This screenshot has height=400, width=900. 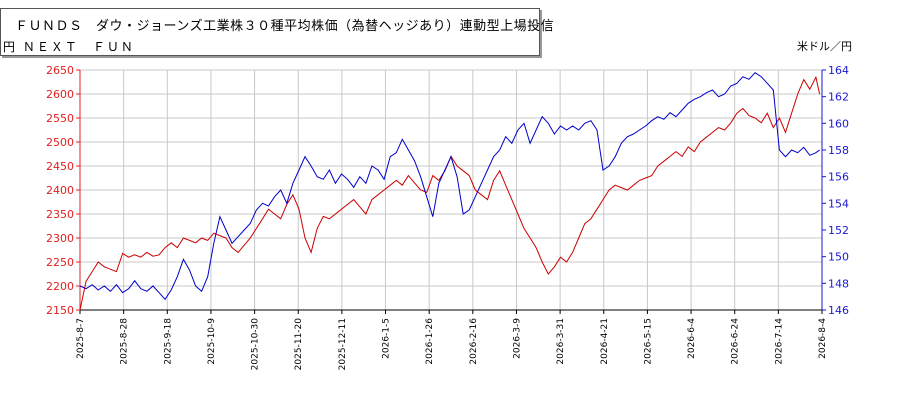 I want to click on right-tick-label: 160, so click(x=838, y=123).